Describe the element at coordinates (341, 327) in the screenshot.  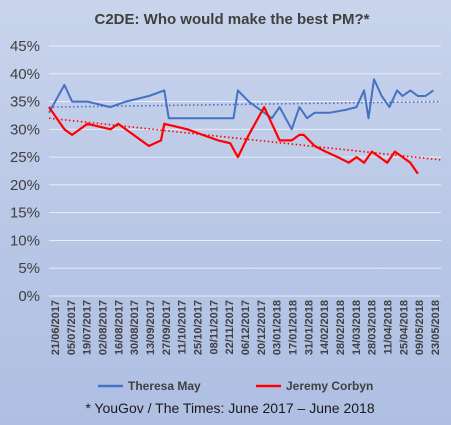
I see `x-tick-label: 28/02/2018` at that location.